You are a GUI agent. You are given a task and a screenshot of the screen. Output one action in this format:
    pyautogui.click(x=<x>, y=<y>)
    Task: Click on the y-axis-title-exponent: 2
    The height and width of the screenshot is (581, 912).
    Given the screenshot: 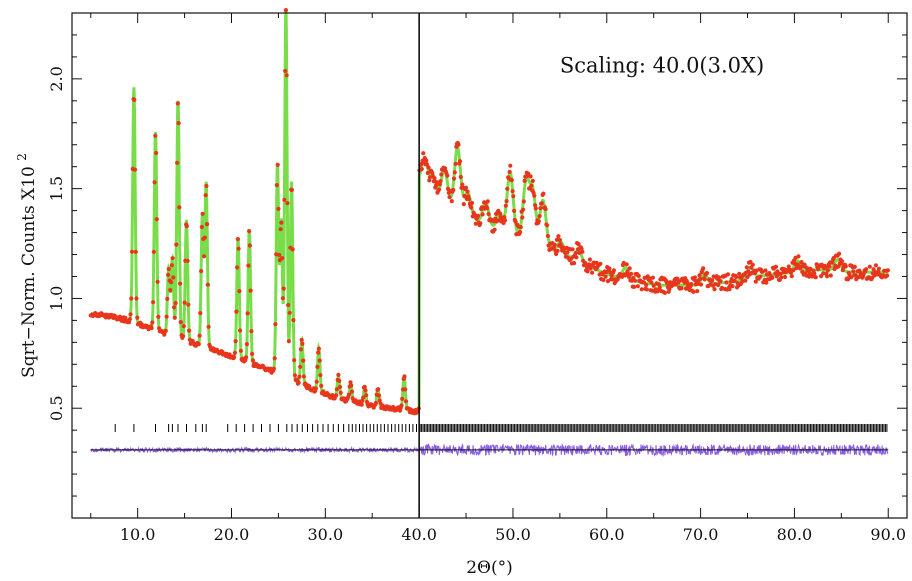 What is the action you would take?
    pyautogui.click(x=22, y=157)
    